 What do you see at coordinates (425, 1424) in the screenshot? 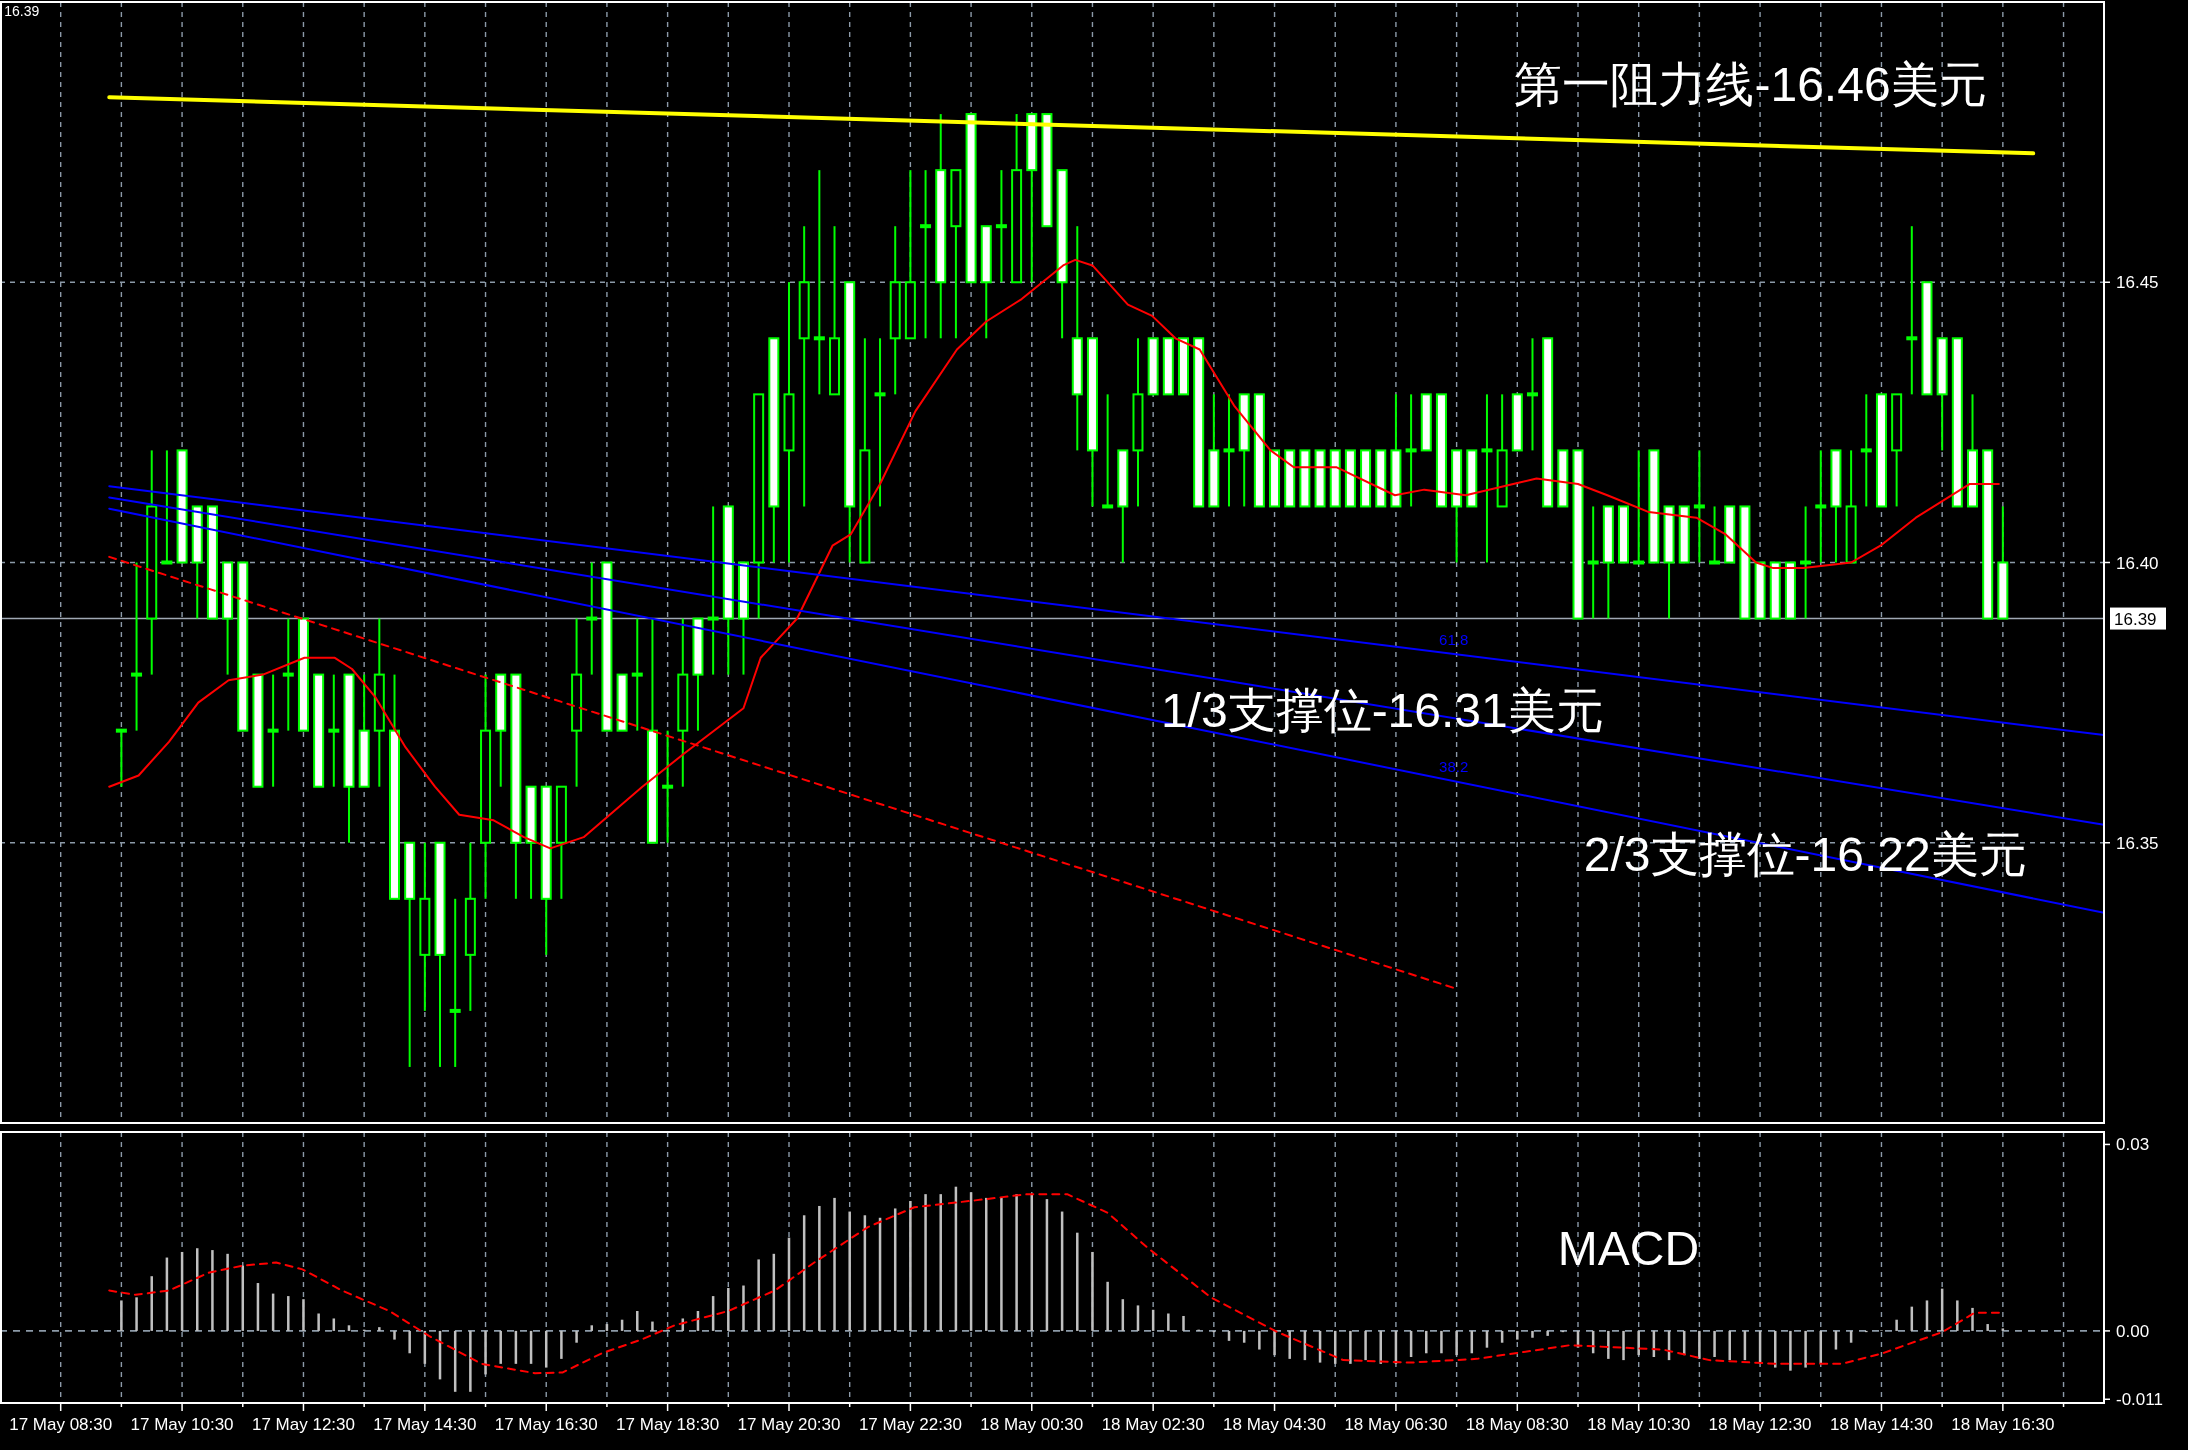
I see `x-tick-label: 17 May 14:30` at bounding box center [425, 1424].